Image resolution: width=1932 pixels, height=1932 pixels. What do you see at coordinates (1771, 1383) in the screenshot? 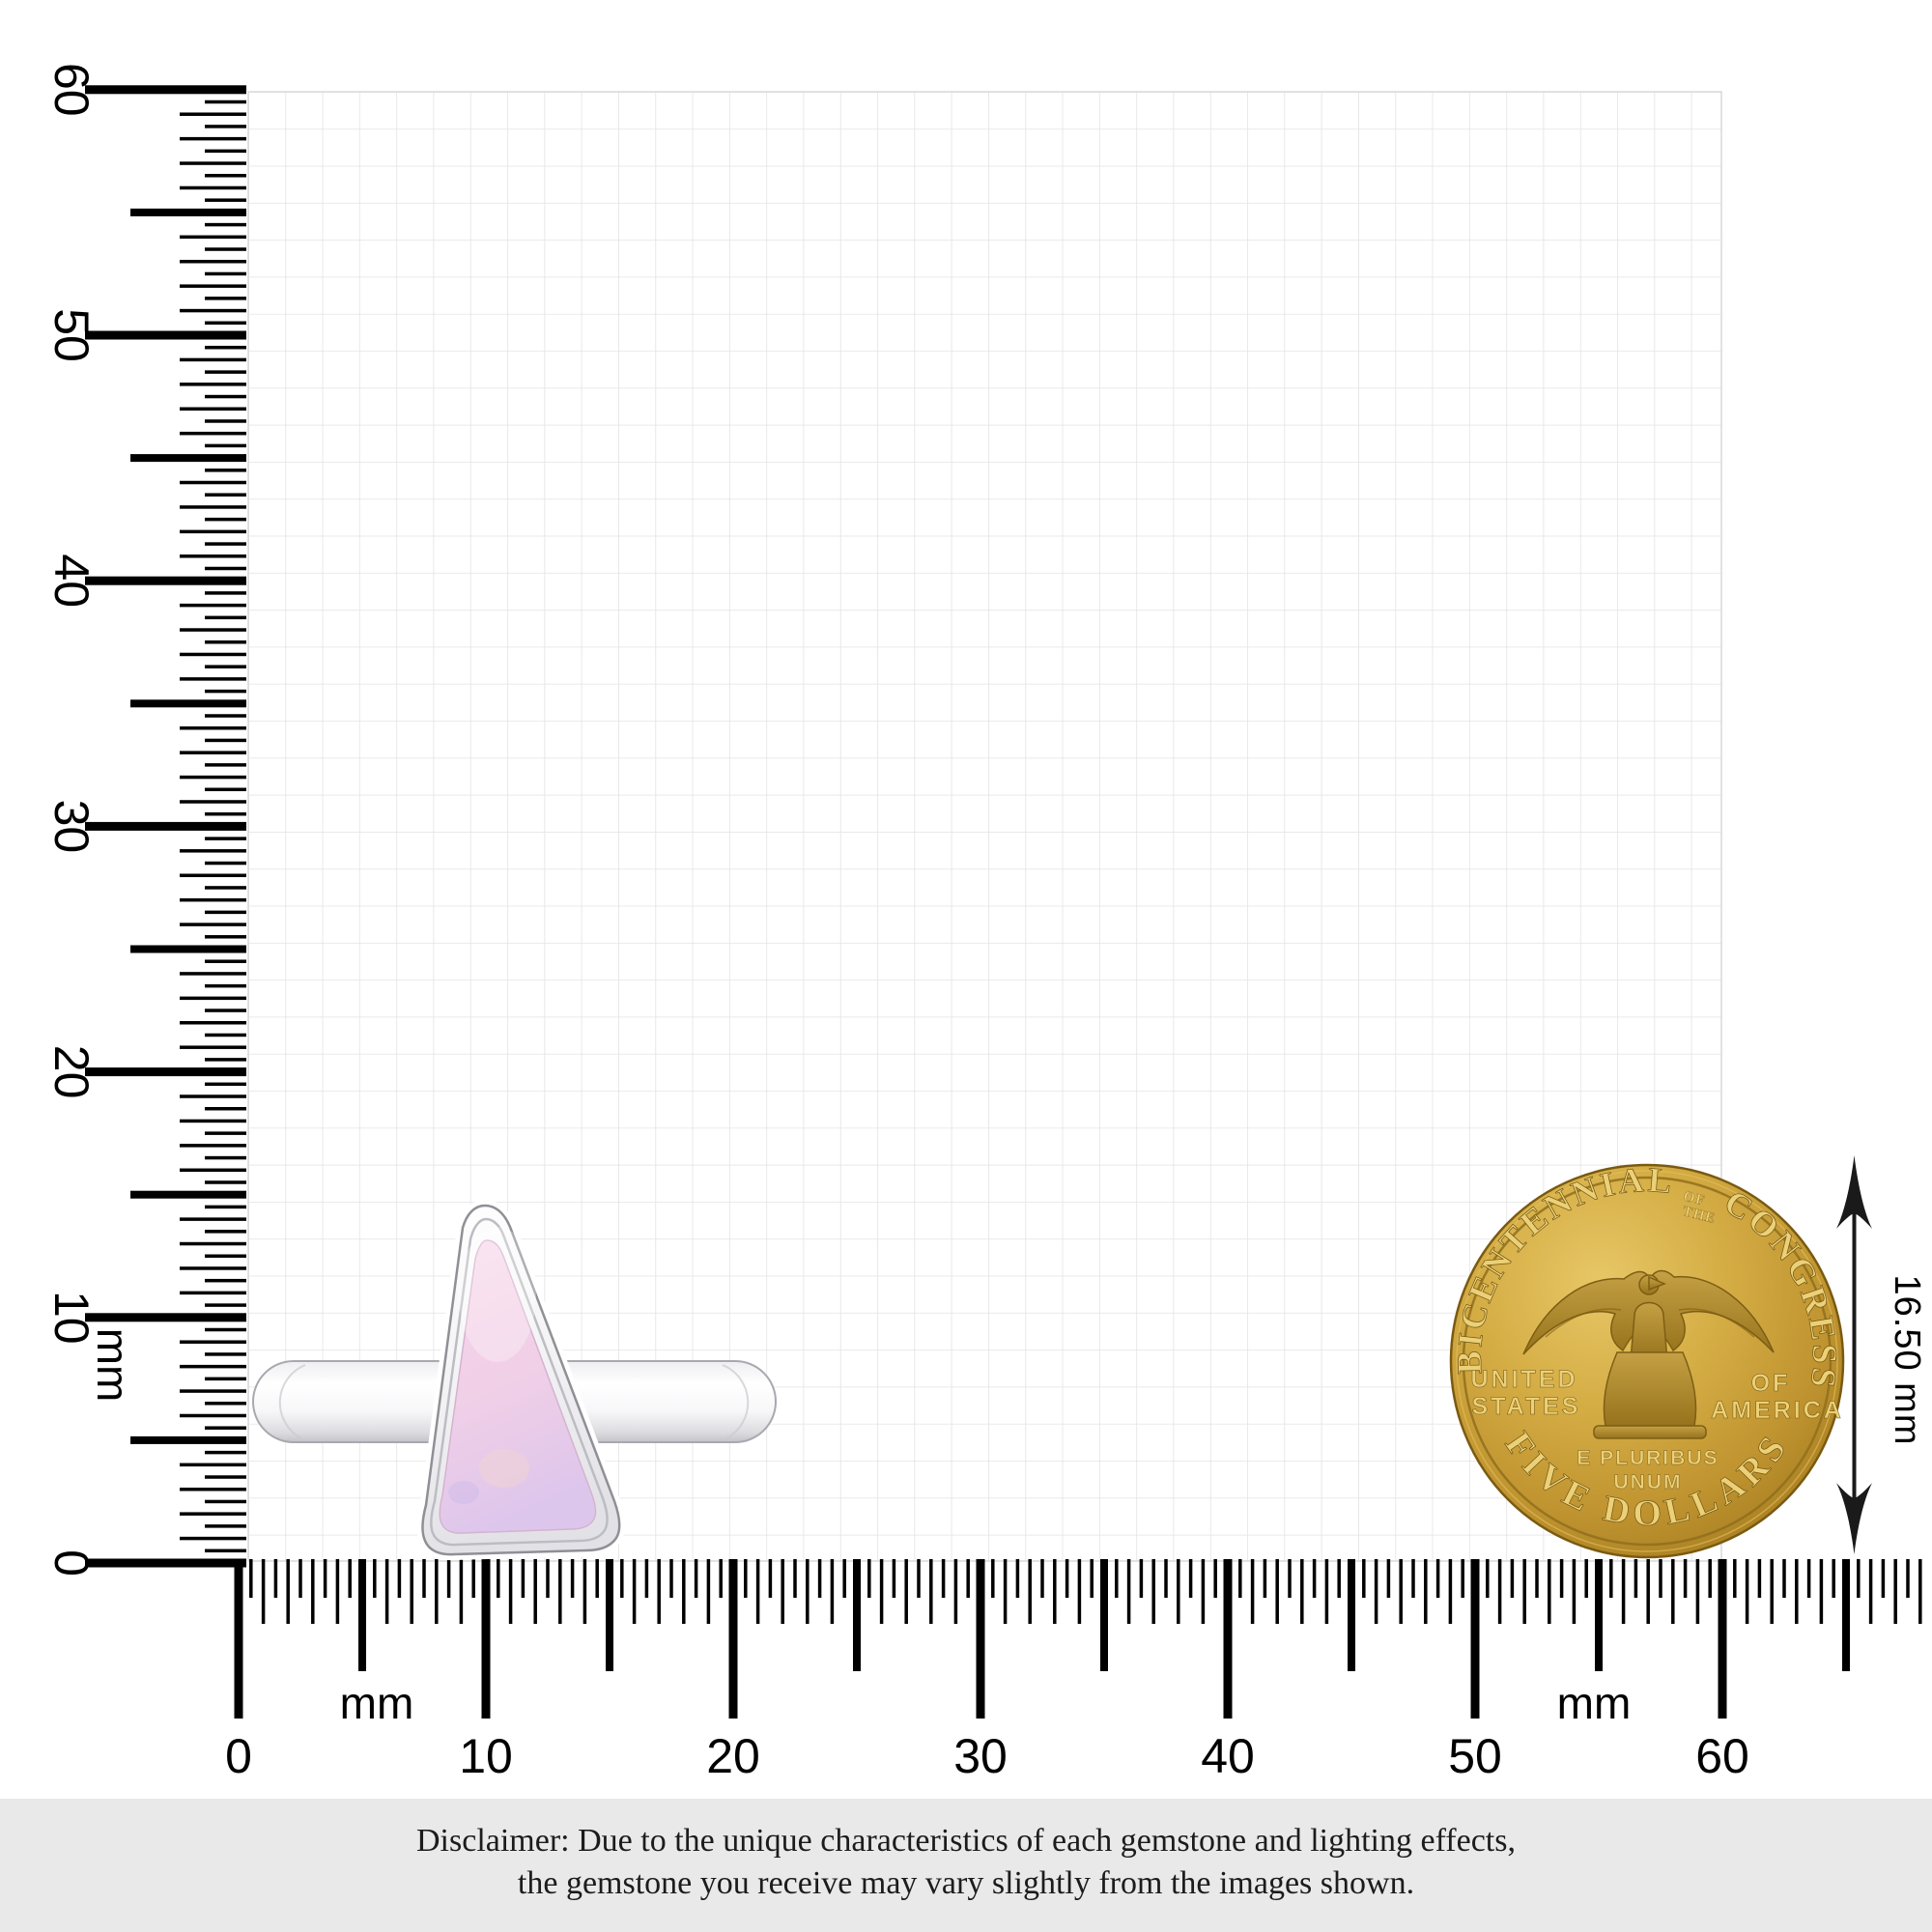
I see `coin-of: OF` at bounding box center [1771, 1383].